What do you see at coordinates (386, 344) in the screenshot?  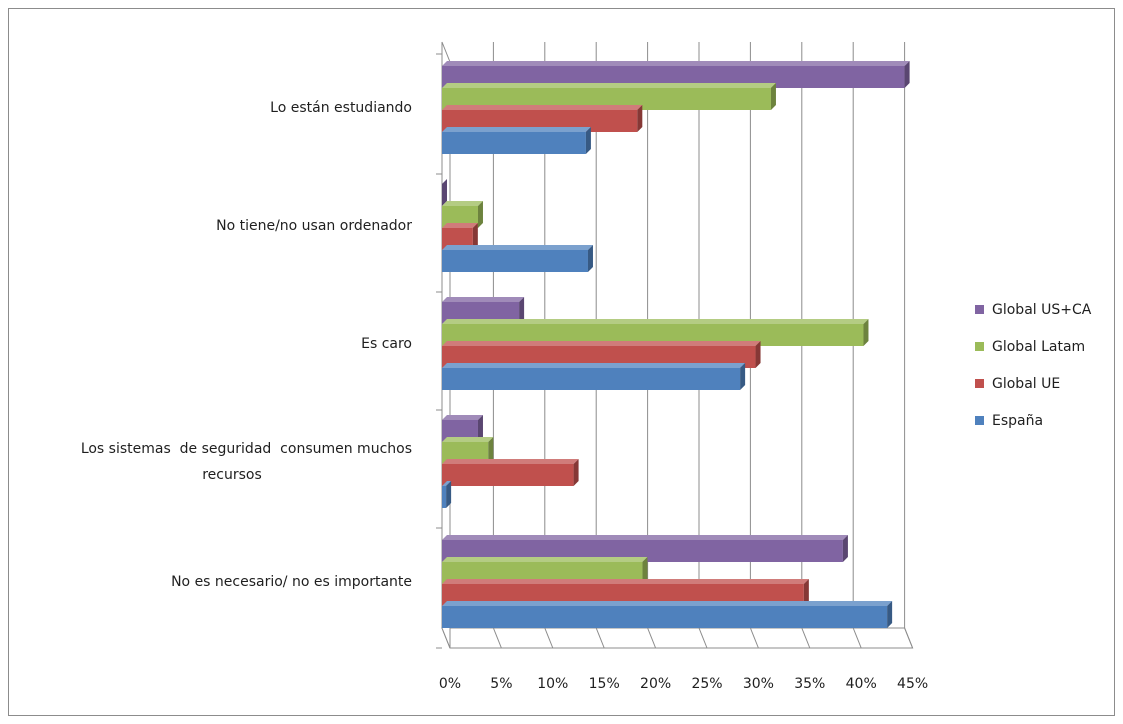 I see `category-label: Es caro` at bounding box center [386, 344].